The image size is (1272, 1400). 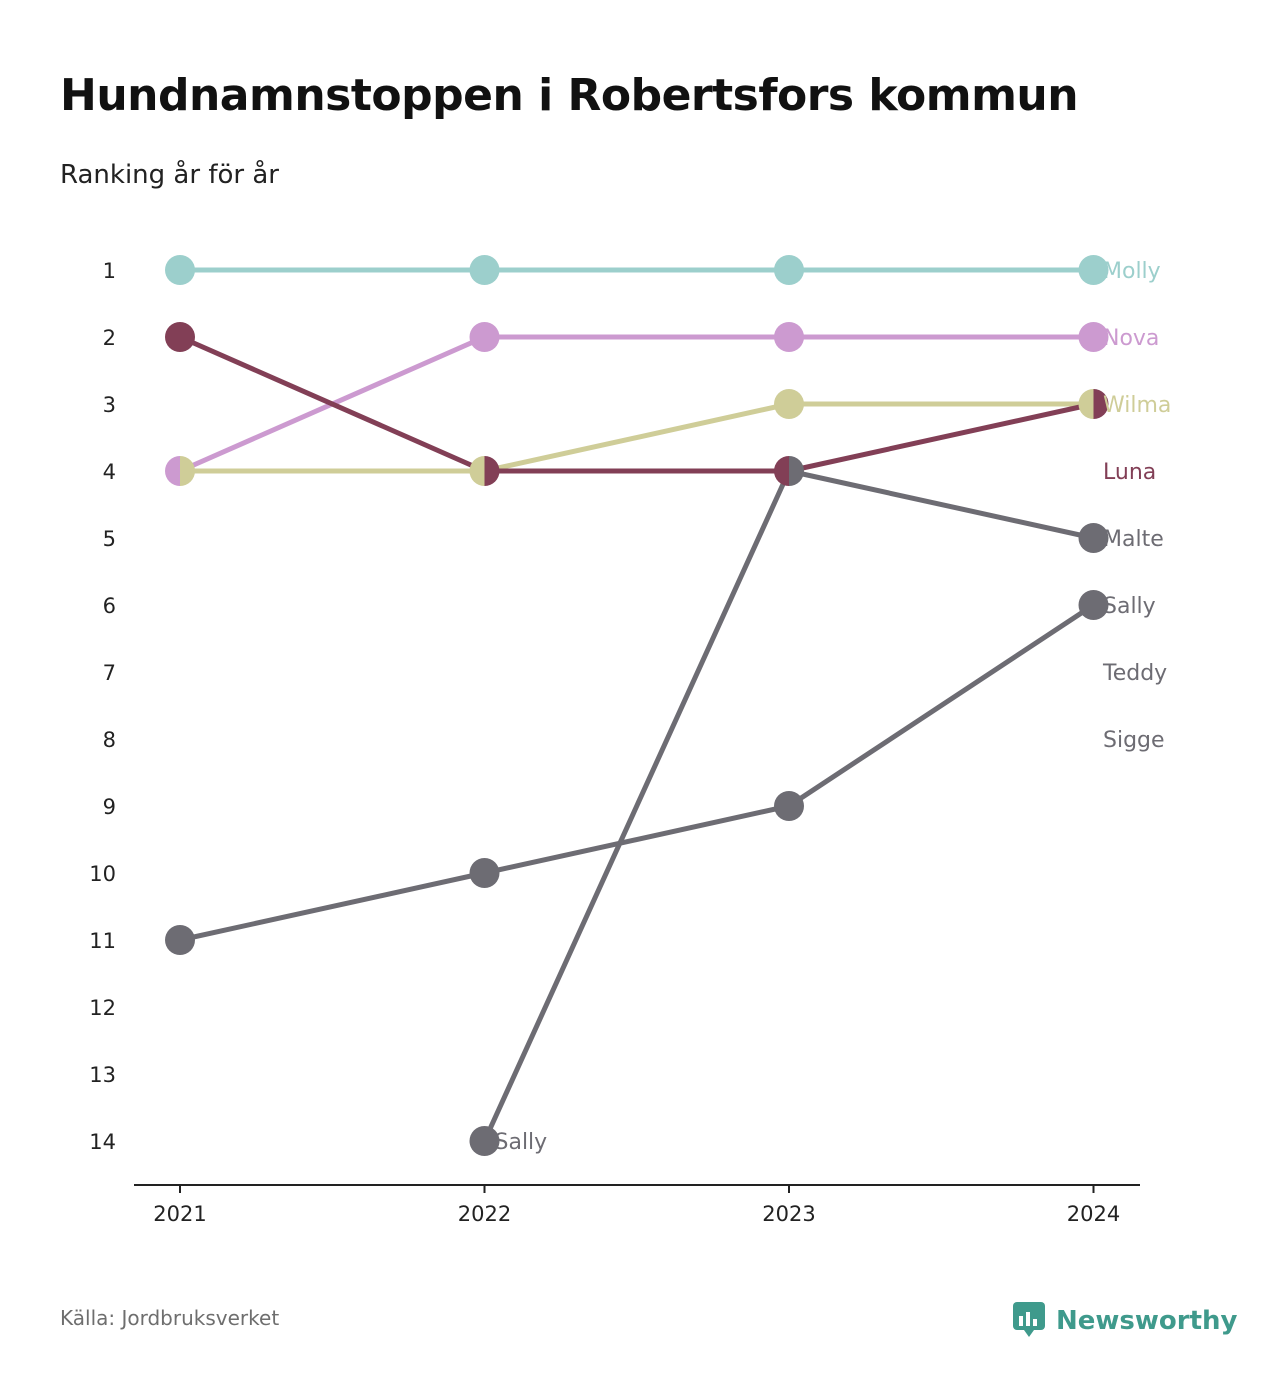 What do you see at coordinates (1133, 539) in the screenshot?
I see `end-label-malte: Malte` at bounding box center [1133, 539].